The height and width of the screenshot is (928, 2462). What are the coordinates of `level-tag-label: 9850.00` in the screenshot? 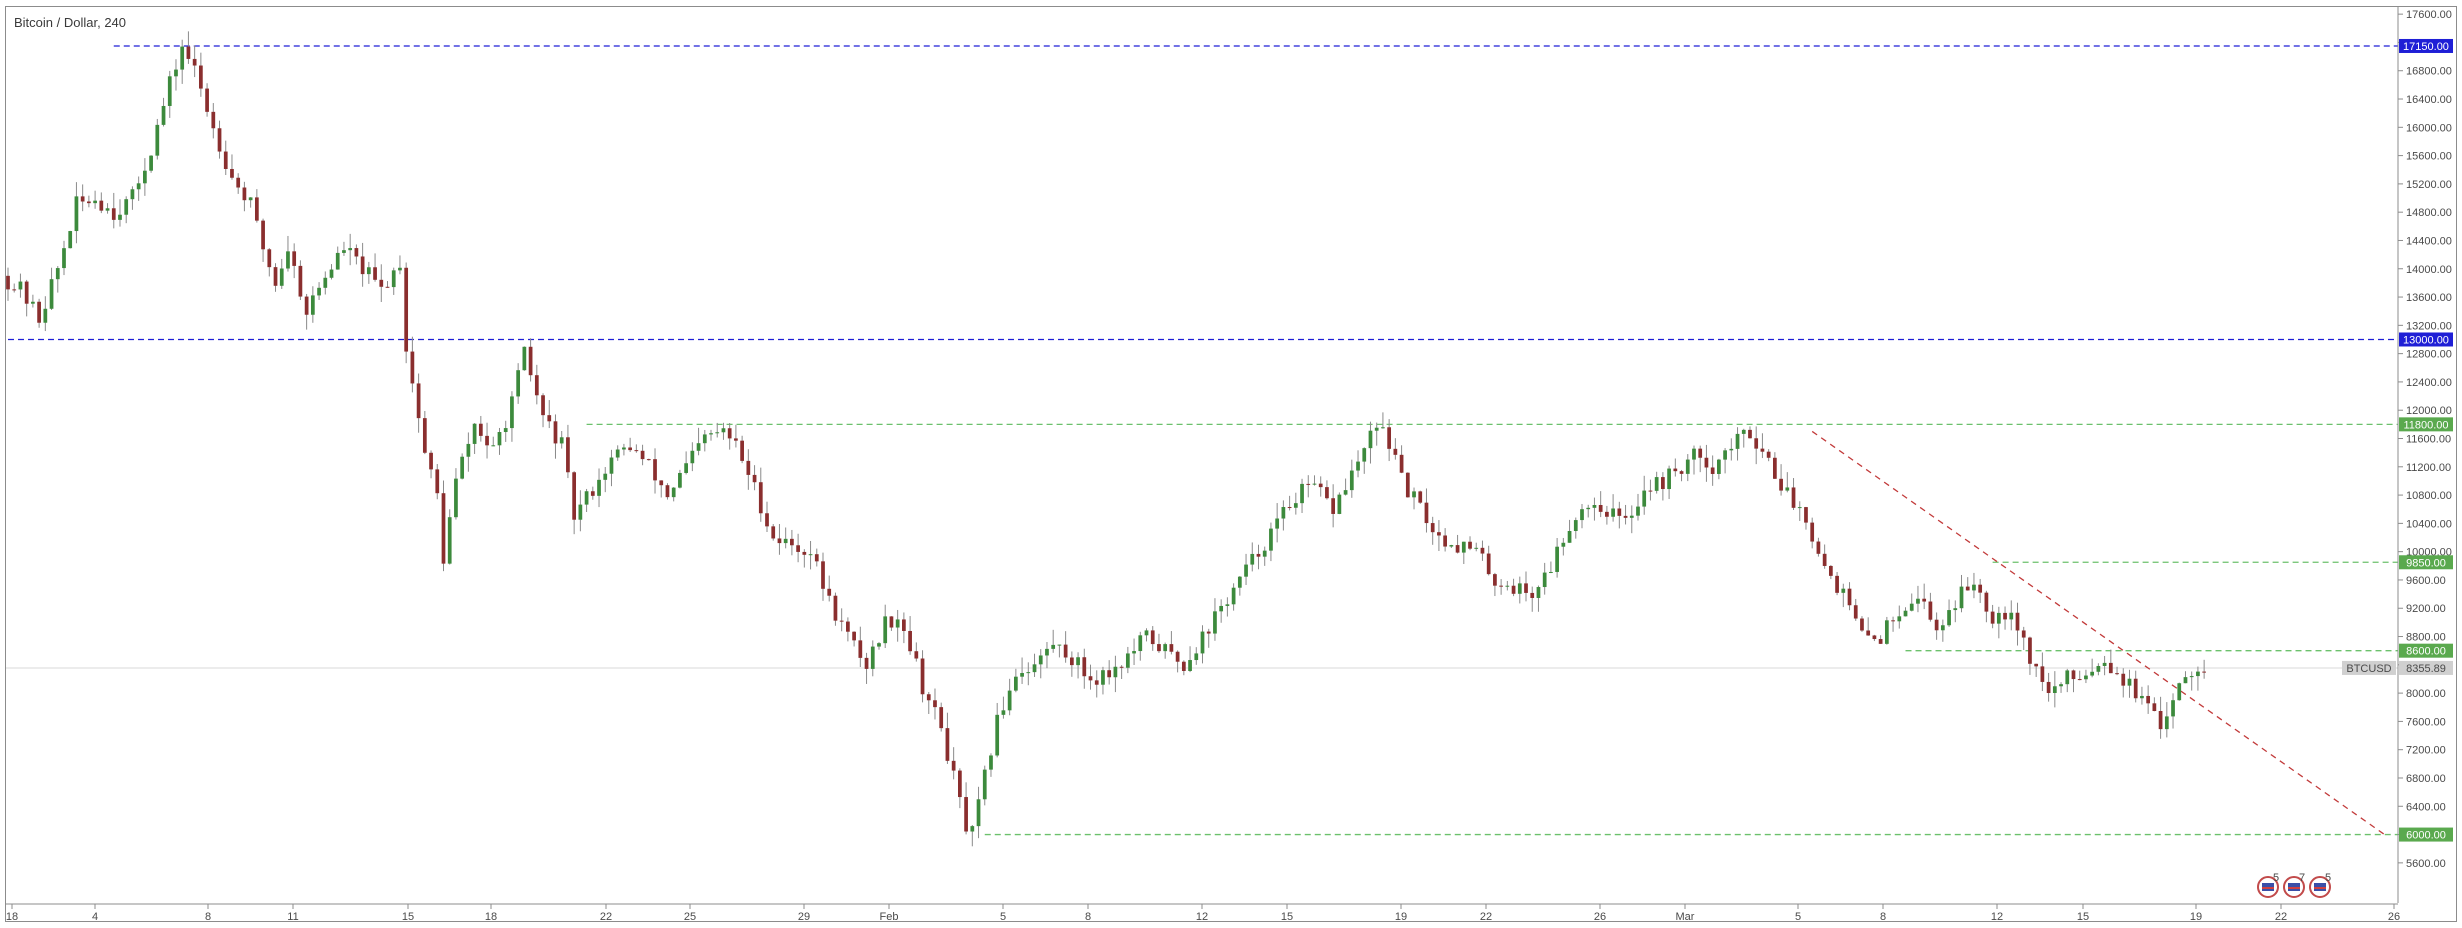 It's located at (2426, 563).